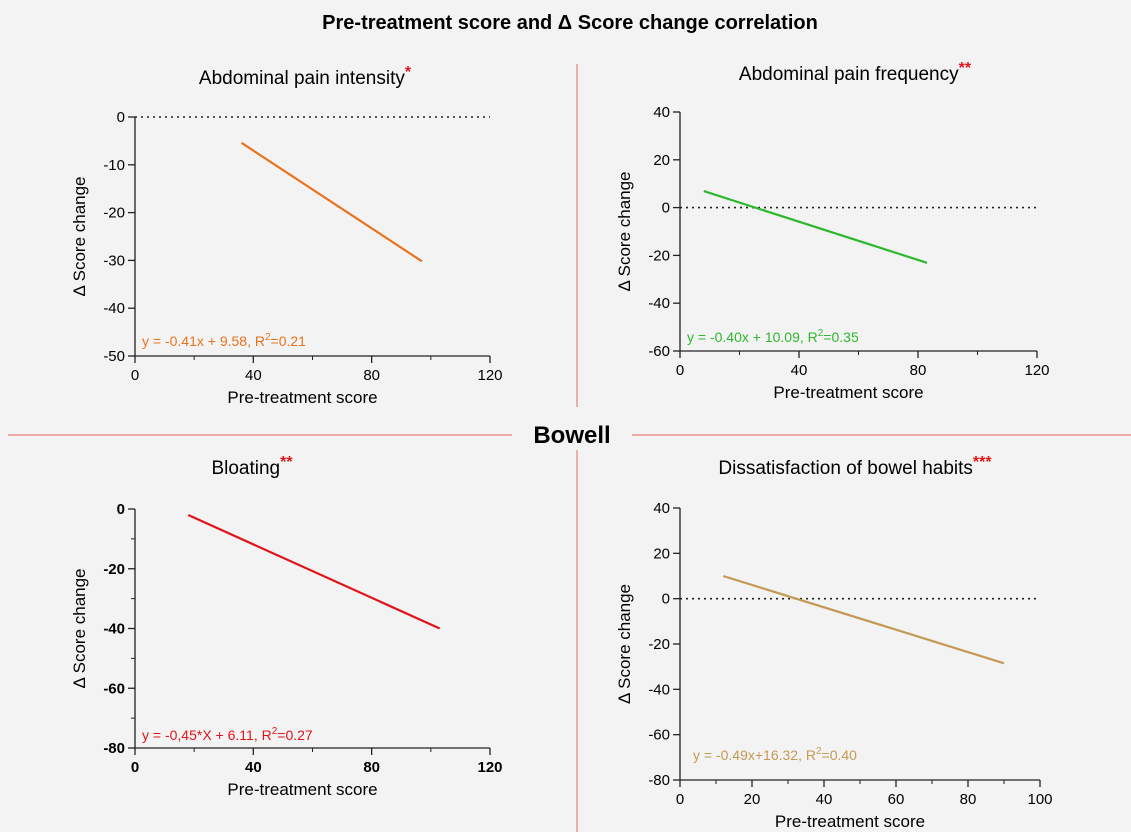 This screenshot has width=1131, height=832. I want to click on equation-main: y = -0,45*X + 6.11, R, so click(207, 735).